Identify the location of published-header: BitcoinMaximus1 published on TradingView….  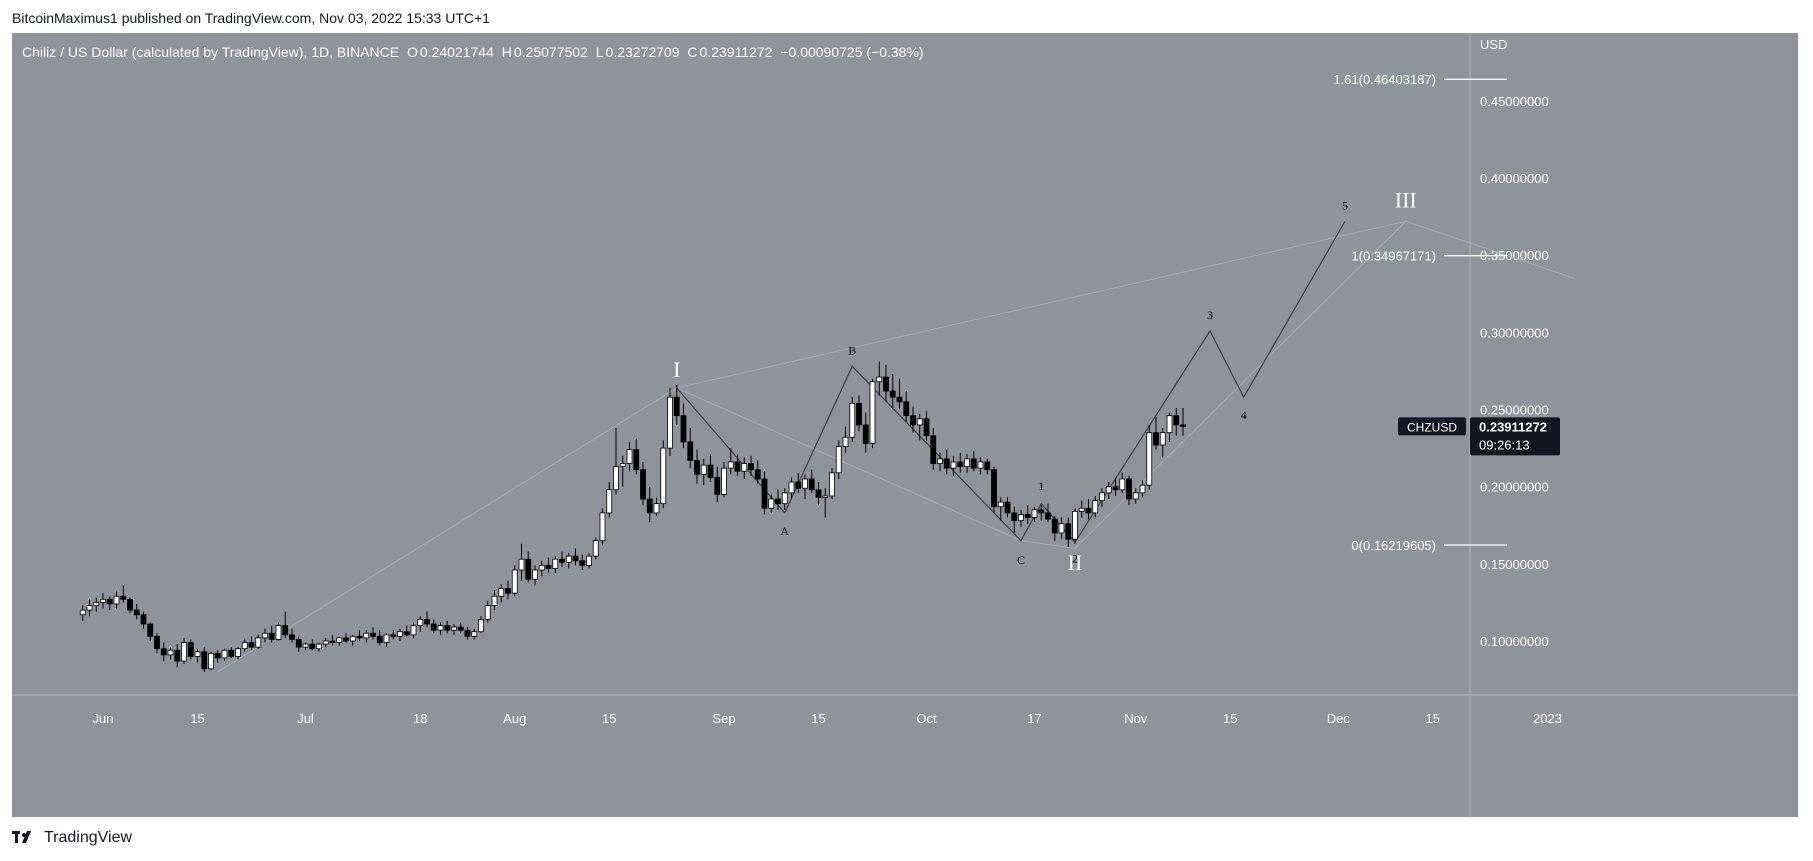
(251, 18).